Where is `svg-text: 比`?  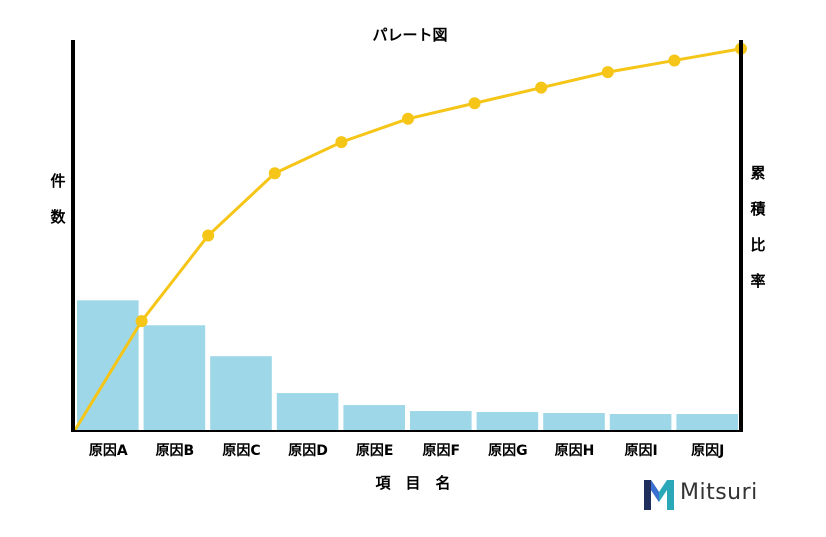
svg-text: 比 is located at coordinates (757, 245).